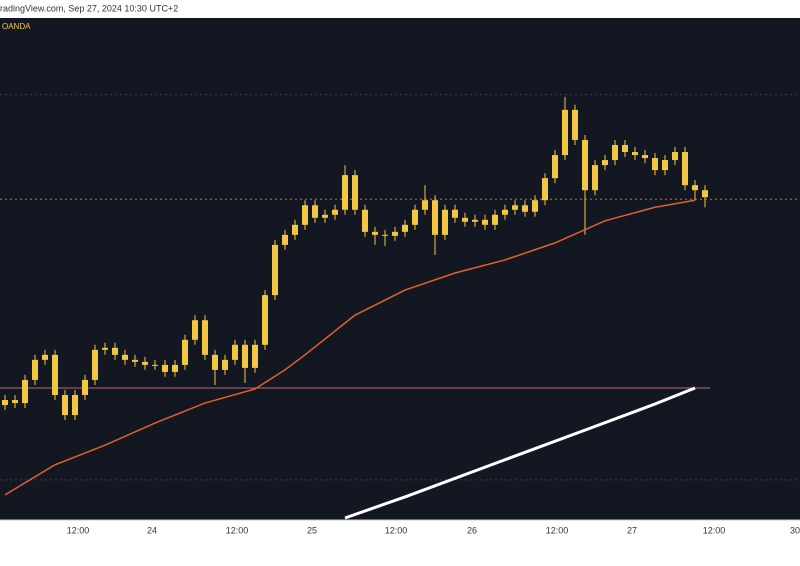  What do you see at coordinates (16, 26) in the screenshot?
I see `source-label: OANDA` at bounding box center [16, 26].